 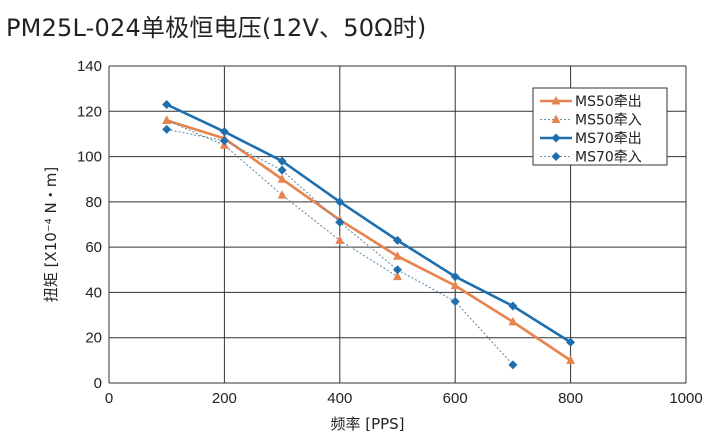 I want to click on series-line, so click(x=282, y=198).